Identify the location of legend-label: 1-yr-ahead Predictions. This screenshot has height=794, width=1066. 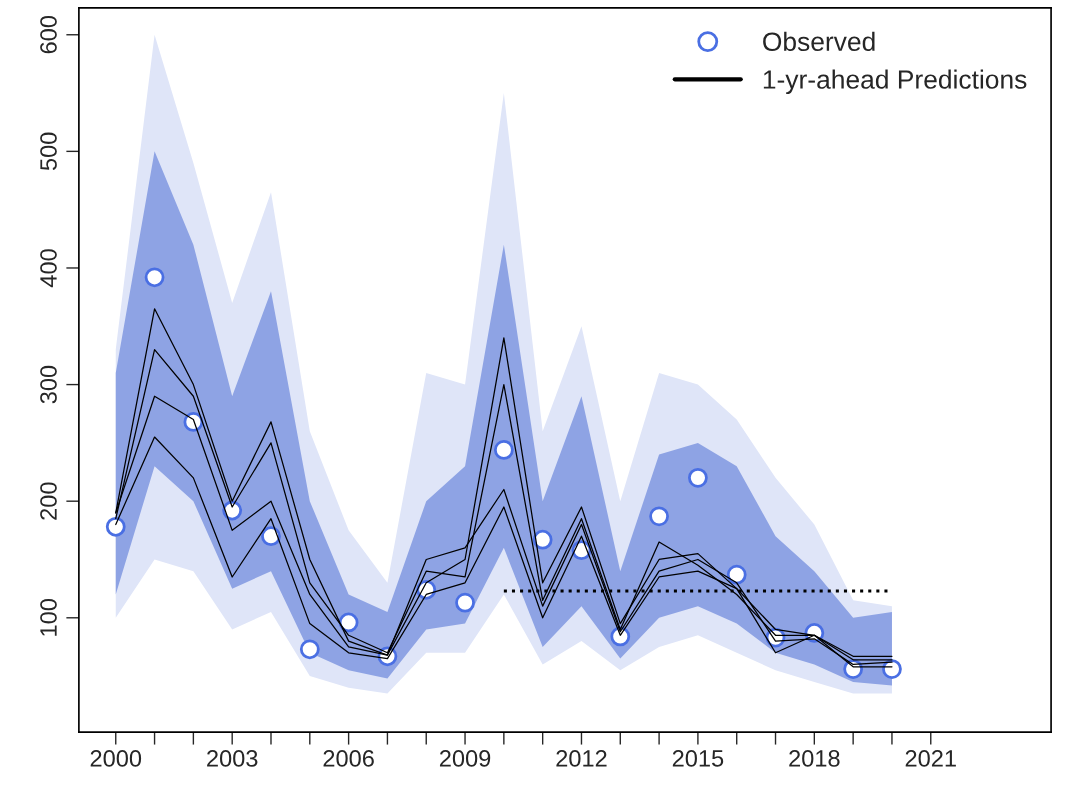
(895, 82).